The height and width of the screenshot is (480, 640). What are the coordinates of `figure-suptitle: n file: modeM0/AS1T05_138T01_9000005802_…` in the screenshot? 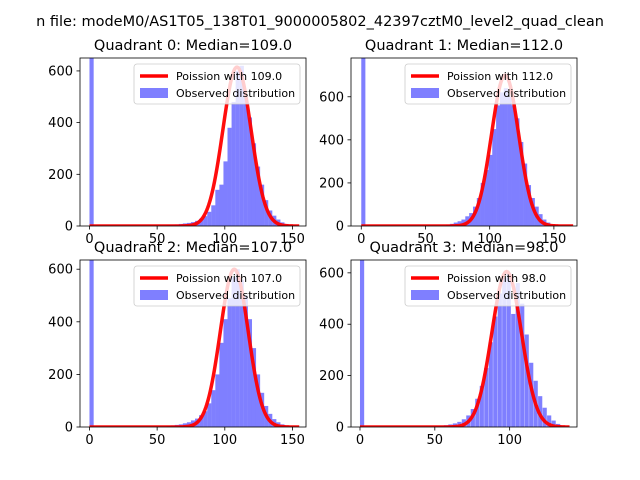 It's located at (320, 22).